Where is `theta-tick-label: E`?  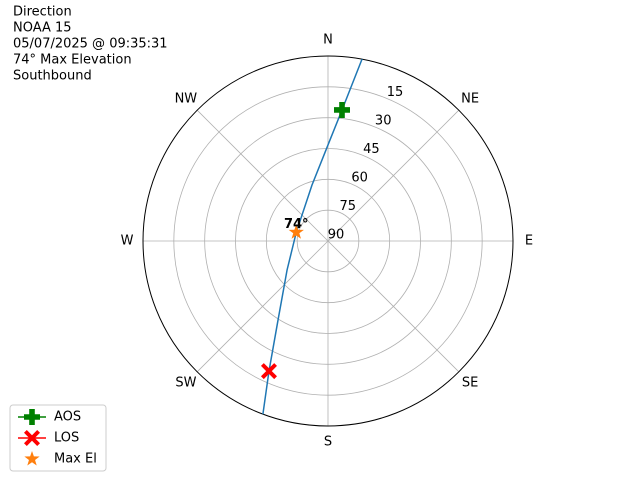
theta-tick-label: E is located at coordinates (529, 241).